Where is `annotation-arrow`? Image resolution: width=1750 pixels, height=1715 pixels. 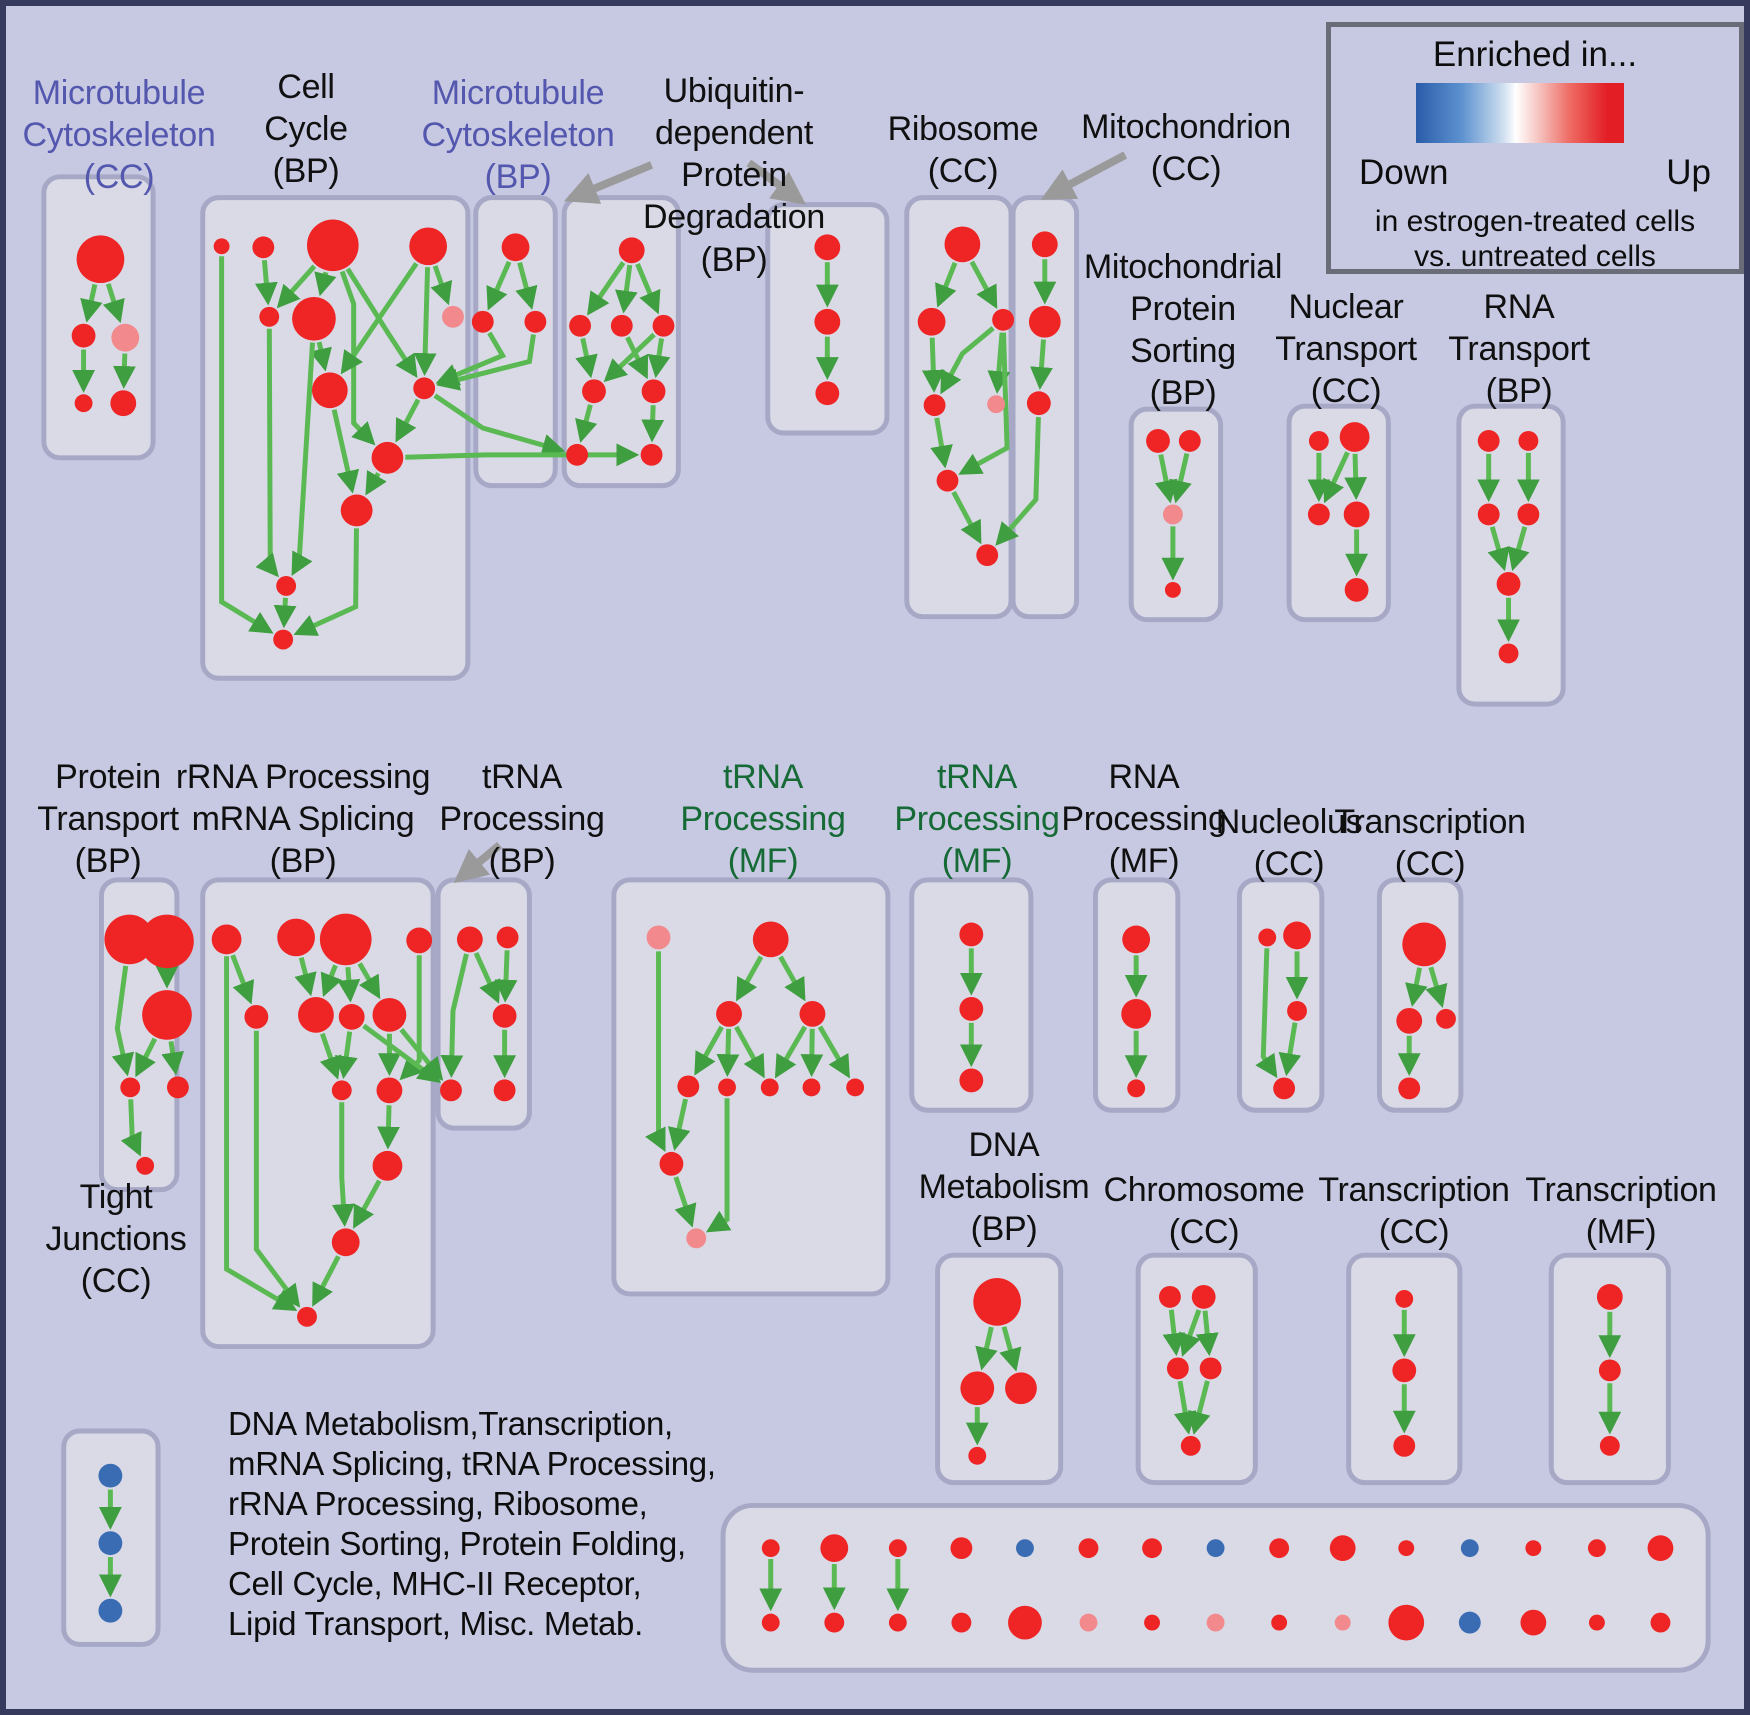
annotation-arrow is located at coordinates (478, 863).